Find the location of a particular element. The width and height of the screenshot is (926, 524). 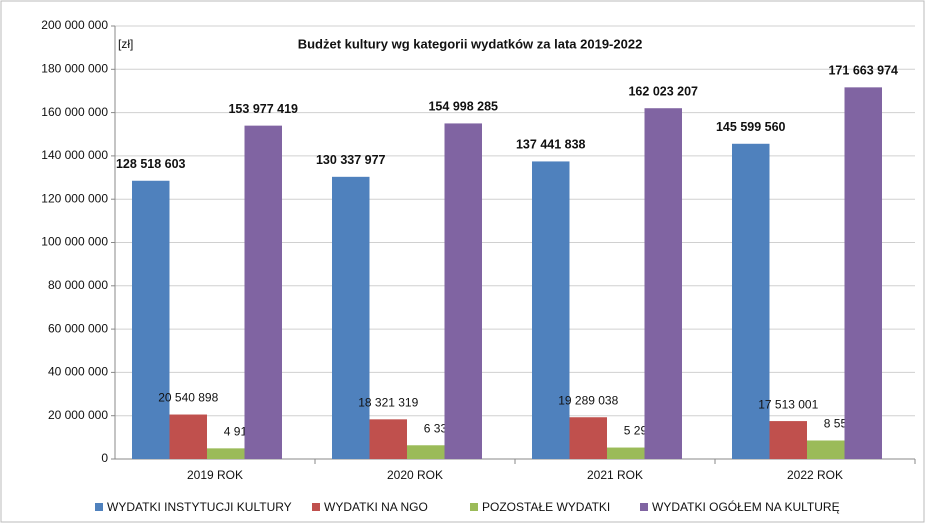

data-label: 17 513 001 is located at coordinates (788, 404).